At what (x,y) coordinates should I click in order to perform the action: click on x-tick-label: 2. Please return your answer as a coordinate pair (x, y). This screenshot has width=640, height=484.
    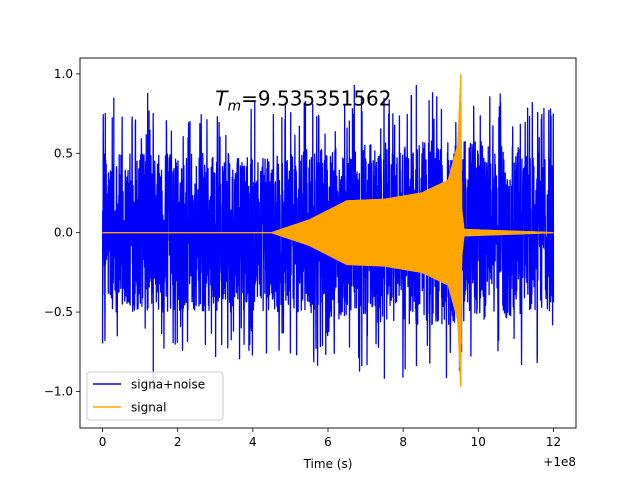
    Looking at the image, I should click on (178, 442).